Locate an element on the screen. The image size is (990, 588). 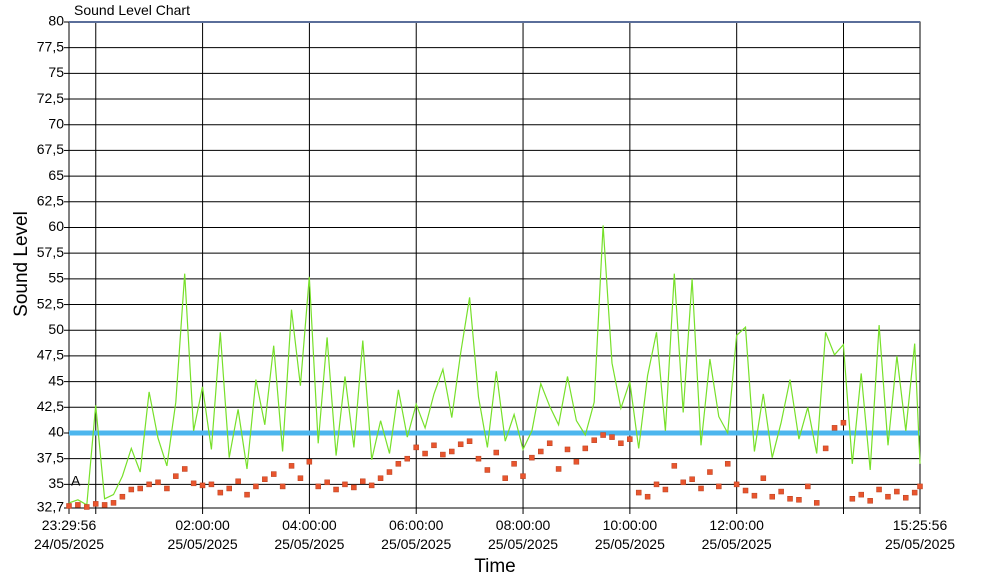
x-tick-label: 15:25:56 25/05/2025 is located at coordinates (920, 534).